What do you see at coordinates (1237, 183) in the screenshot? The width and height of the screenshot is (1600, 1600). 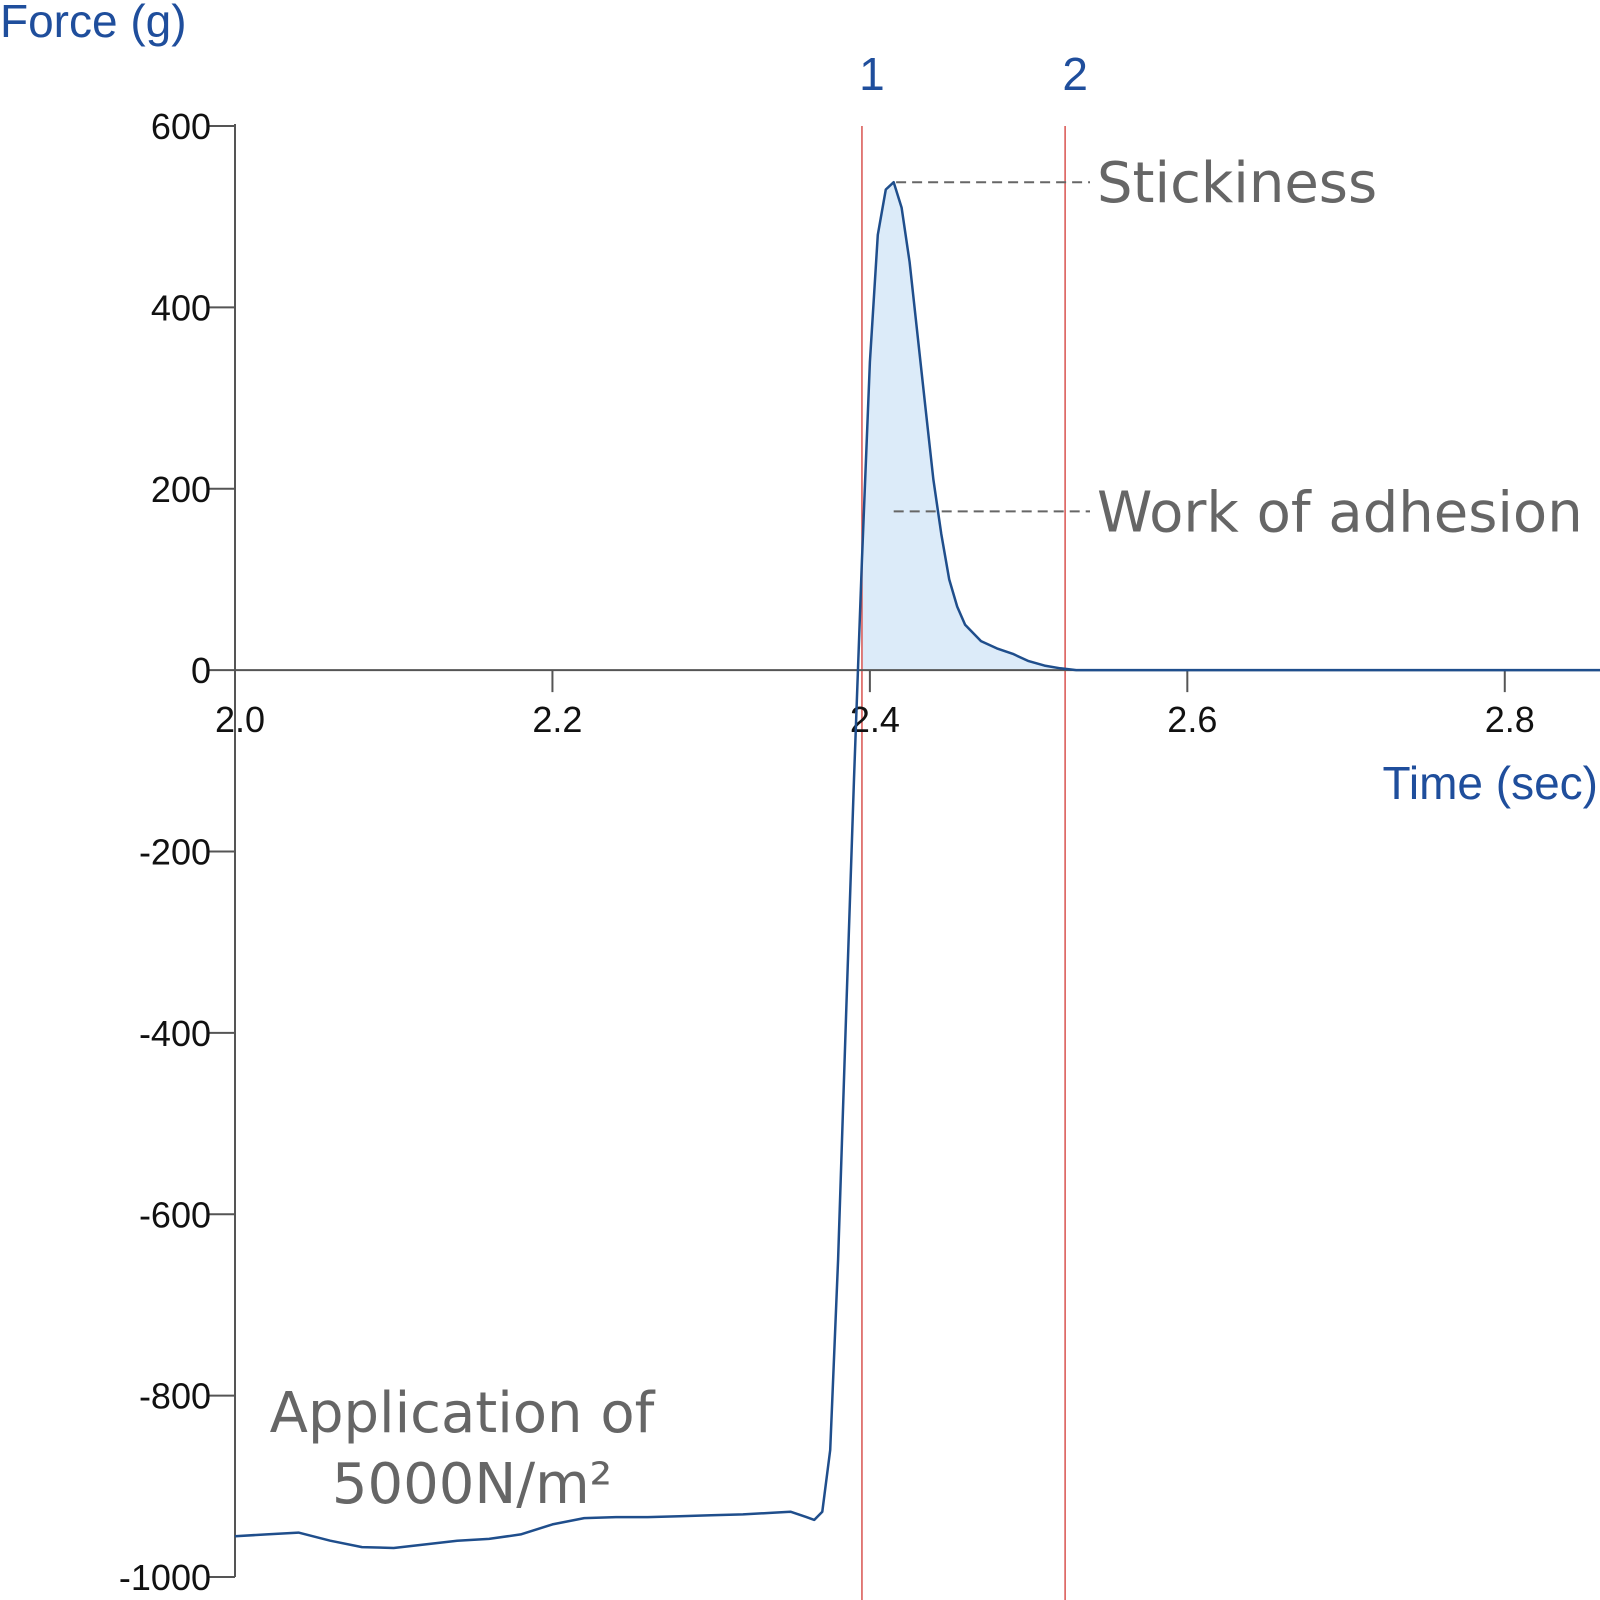 I see `stickiness-label: Stickiness` at bounding box center [1237, 183].